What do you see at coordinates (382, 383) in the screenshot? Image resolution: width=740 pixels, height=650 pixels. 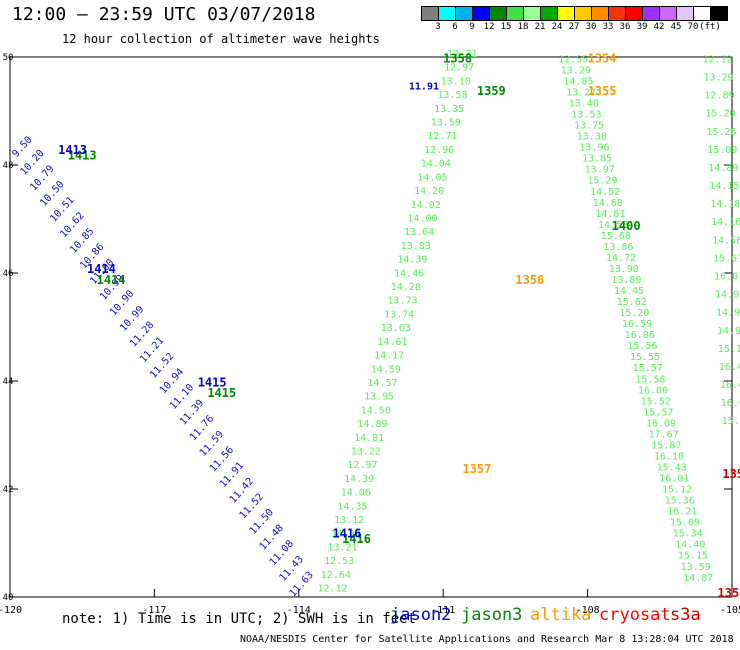 I see `wave-height-value: 14.57` at bounding box center [382, 383].